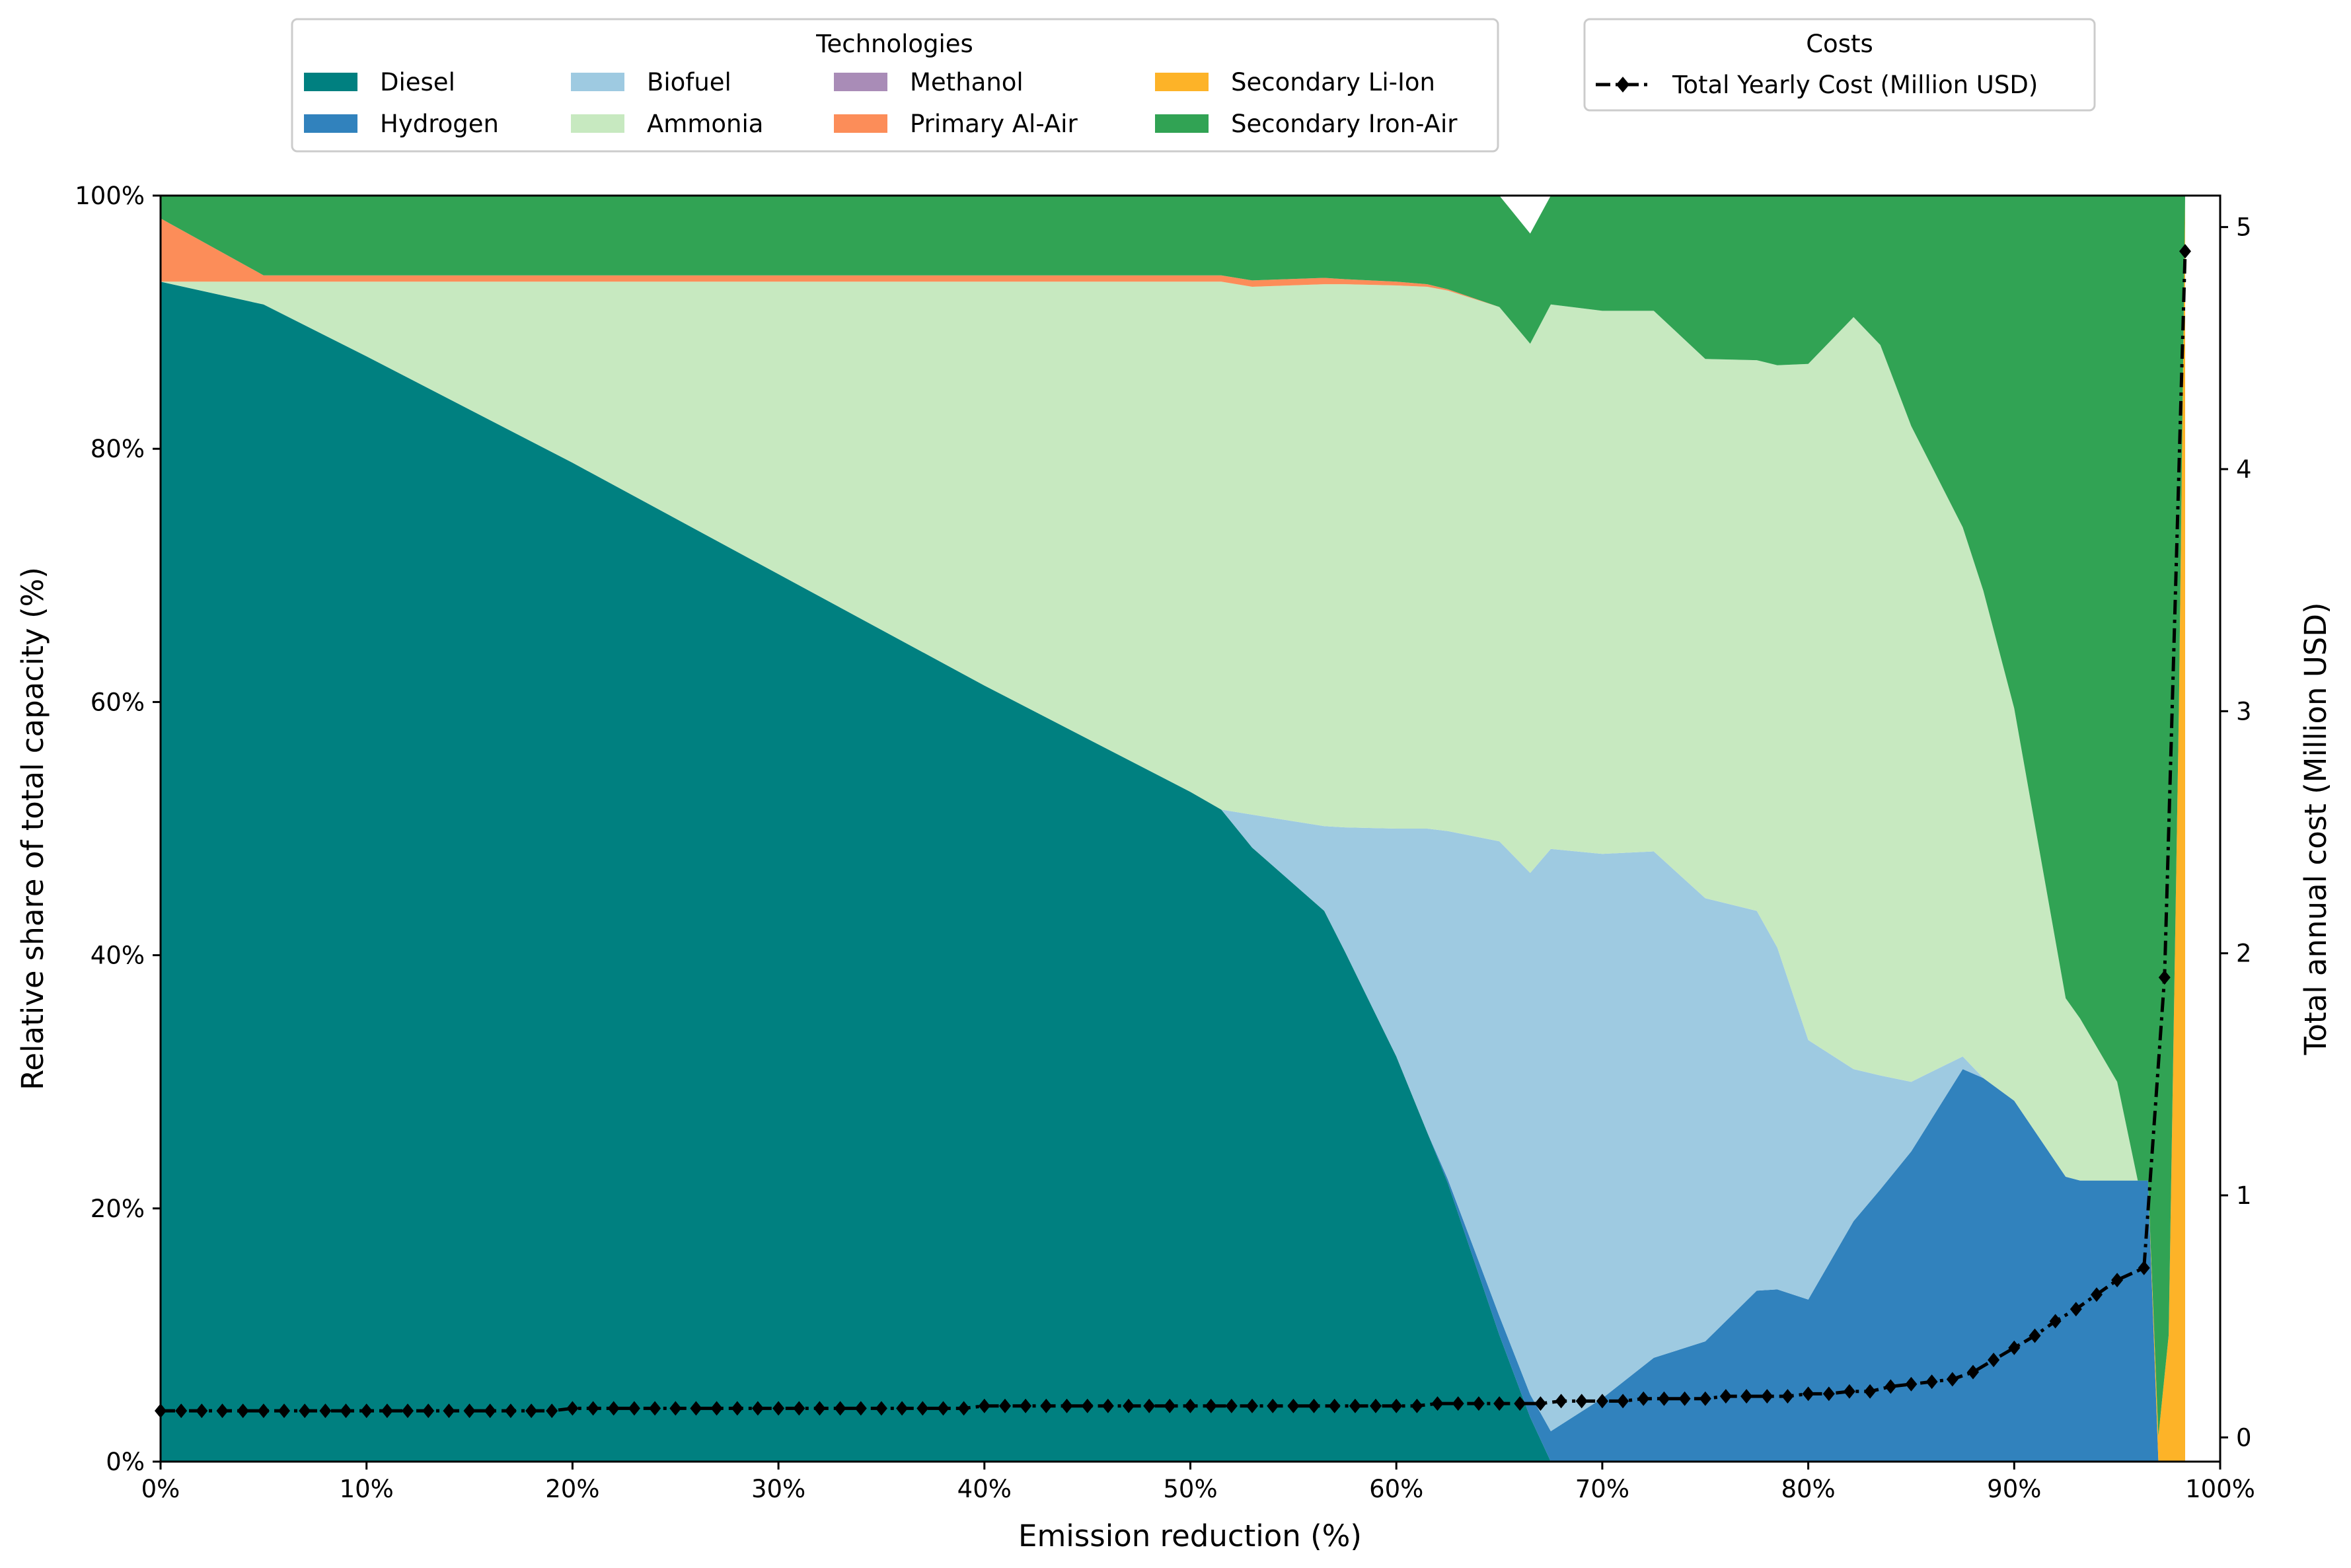 The height and width of the screenshot is (1568, 2351). Describe the element at coordinates (2244, 469) in the screenshot. I see `y2-tick-label: 4` at that location.